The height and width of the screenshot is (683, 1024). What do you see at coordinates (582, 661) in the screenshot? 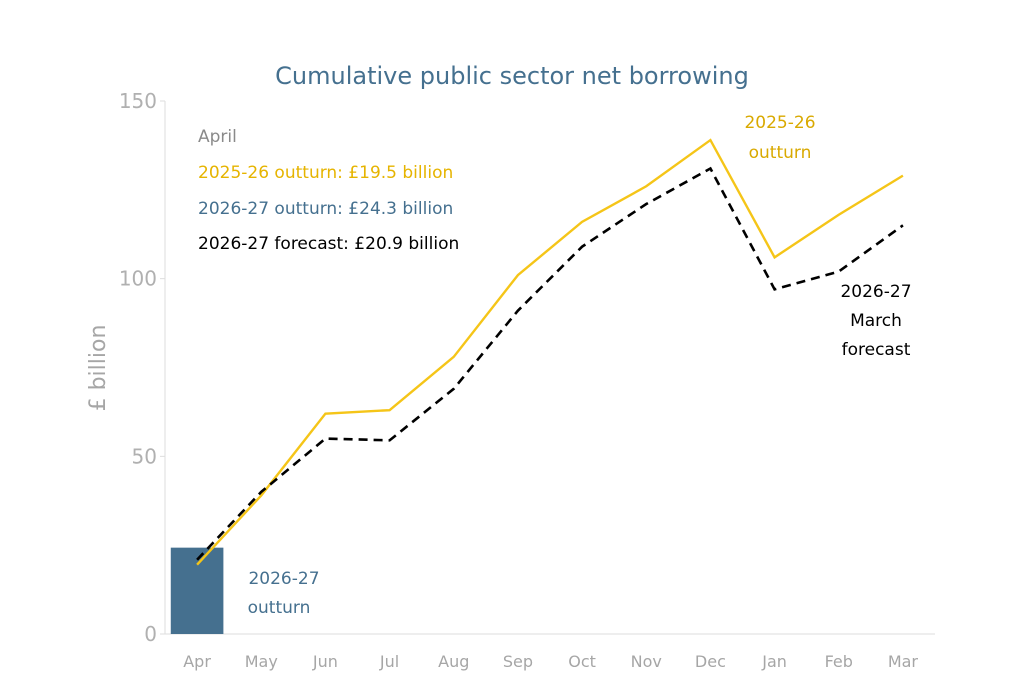
I see `x-tick-label: Oct` at bounding box center [582, 661].